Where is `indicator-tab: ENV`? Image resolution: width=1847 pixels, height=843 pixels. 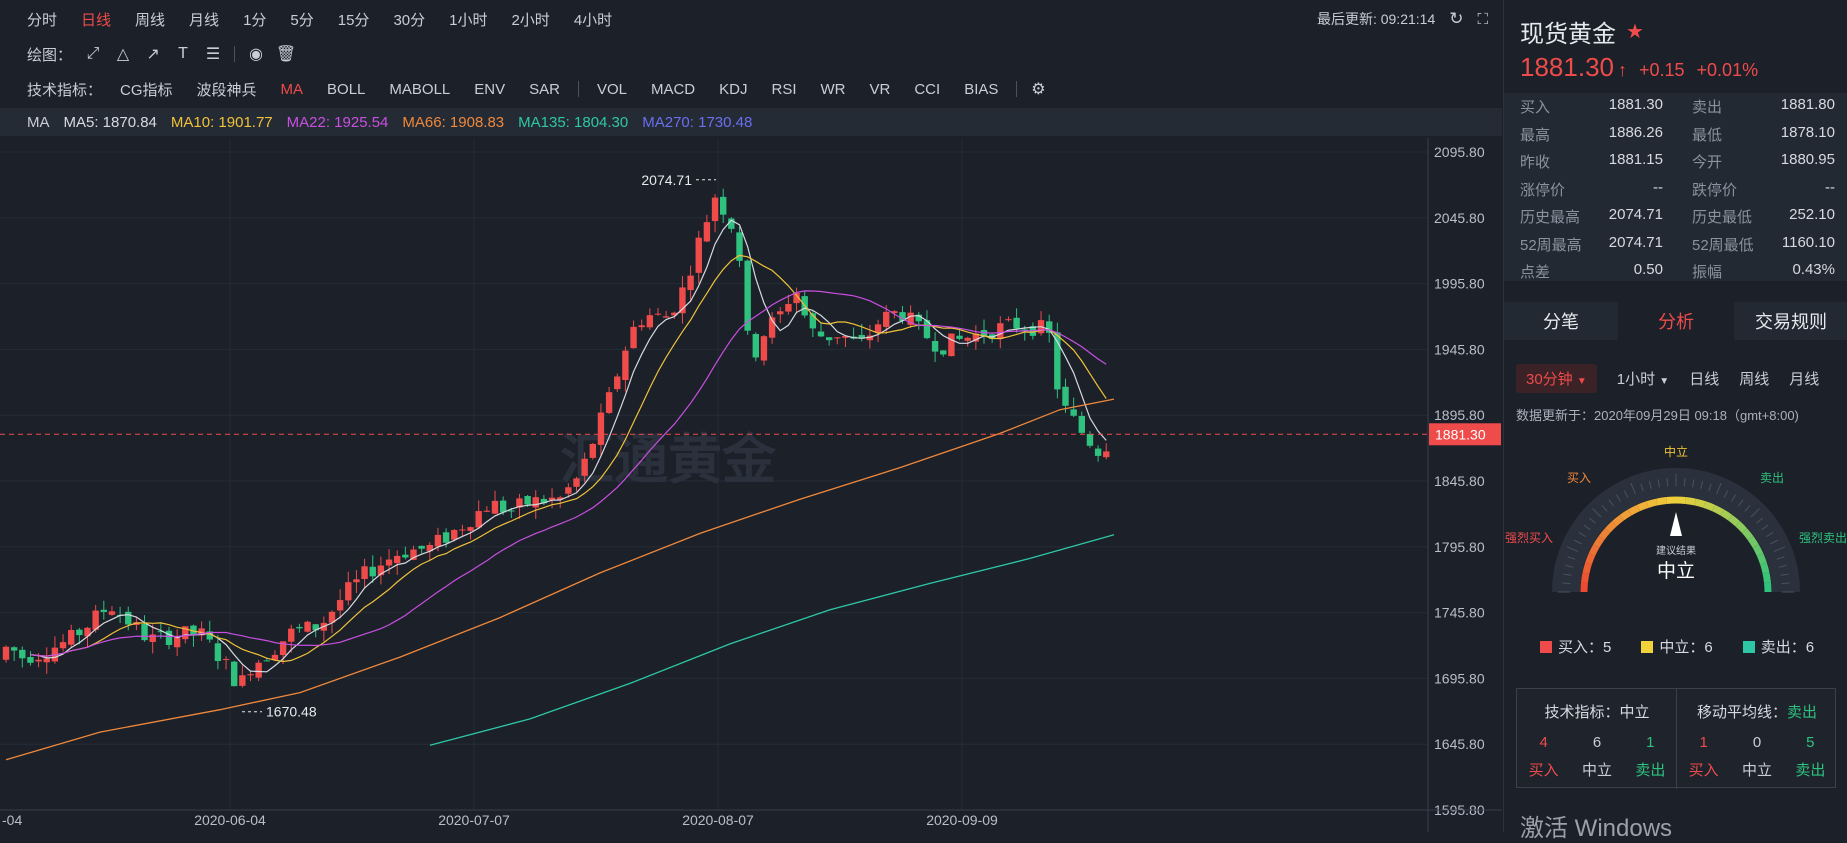 indicator-tab: ENV is located at coordinates (490, 89).